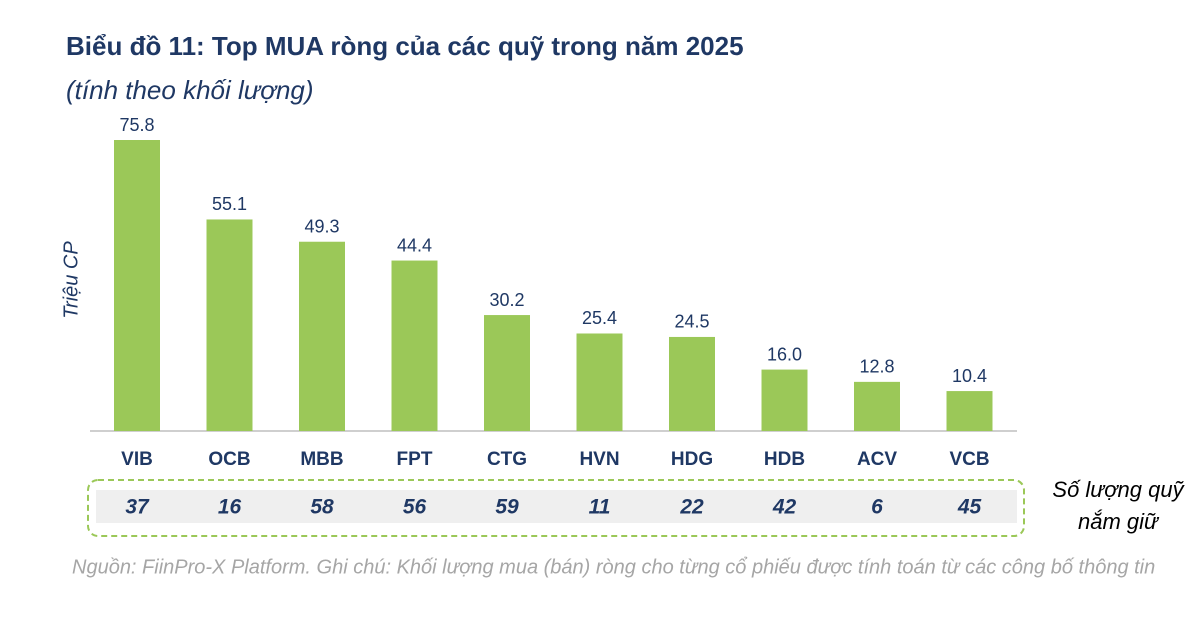 The height and width of the screenshot is (635, 1198). What do you see at coordinates (877, 459) in the screenshot?
I see `x-tick-label: ACV` at bounding box center [877, 459].